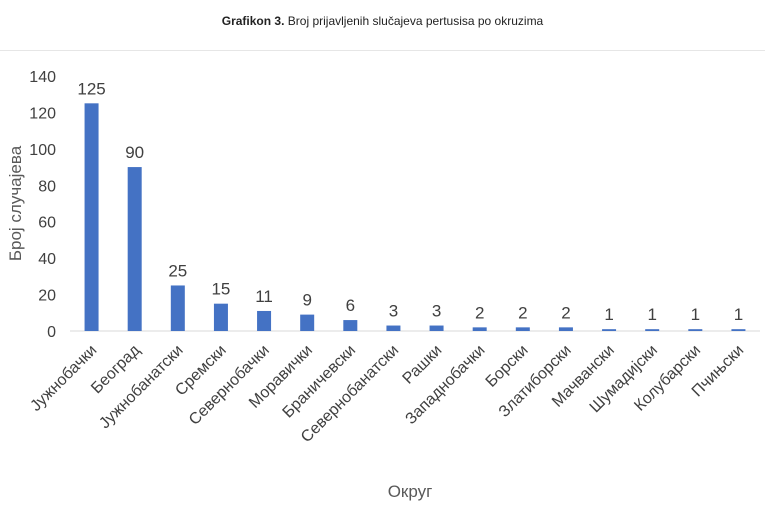 This screenshot has width=765, height=510. Describe the element at coordinates (177, 270) in the screenshot. I see `data-label: 25` at that location.